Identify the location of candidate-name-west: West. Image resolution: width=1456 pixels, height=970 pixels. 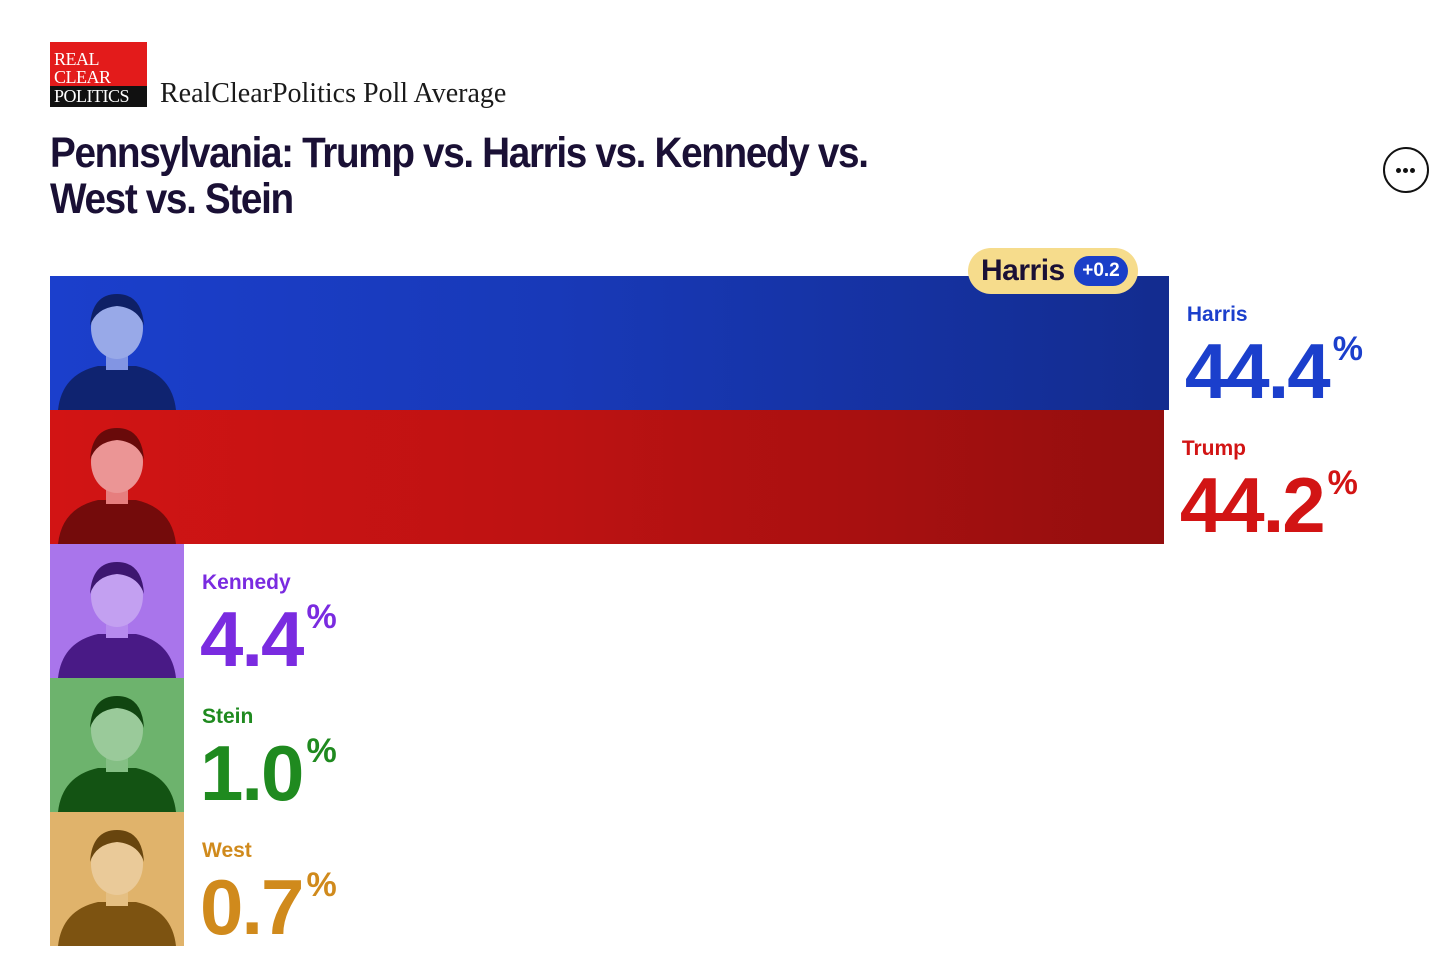
(227, 850).